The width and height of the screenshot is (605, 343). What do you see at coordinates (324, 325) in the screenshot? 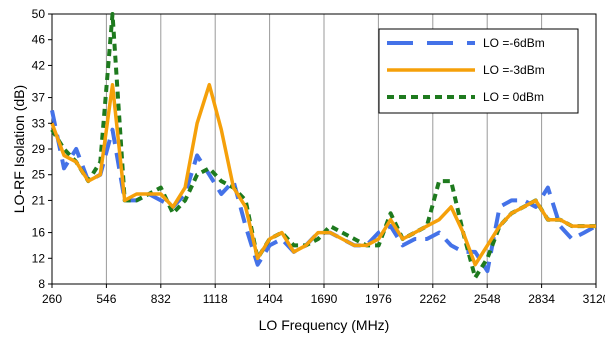
I see `x-axis-label: LO Frequency (MHz)` at bounding box center [324, 325].